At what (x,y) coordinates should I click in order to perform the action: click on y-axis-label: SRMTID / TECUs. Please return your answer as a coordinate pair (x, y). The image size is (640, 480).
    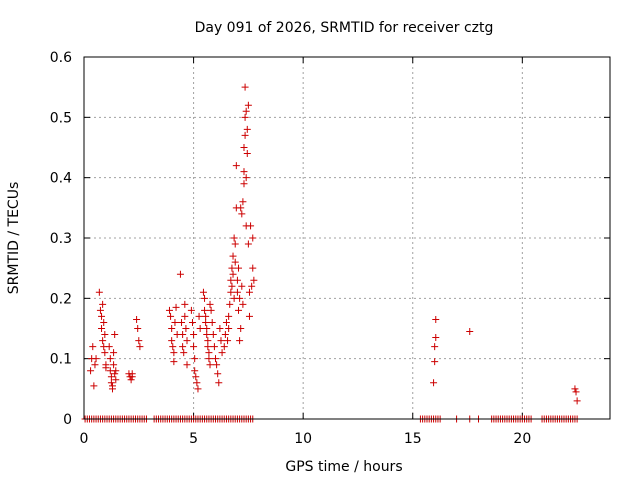
    Looking at the image, I should click on (14, 238).